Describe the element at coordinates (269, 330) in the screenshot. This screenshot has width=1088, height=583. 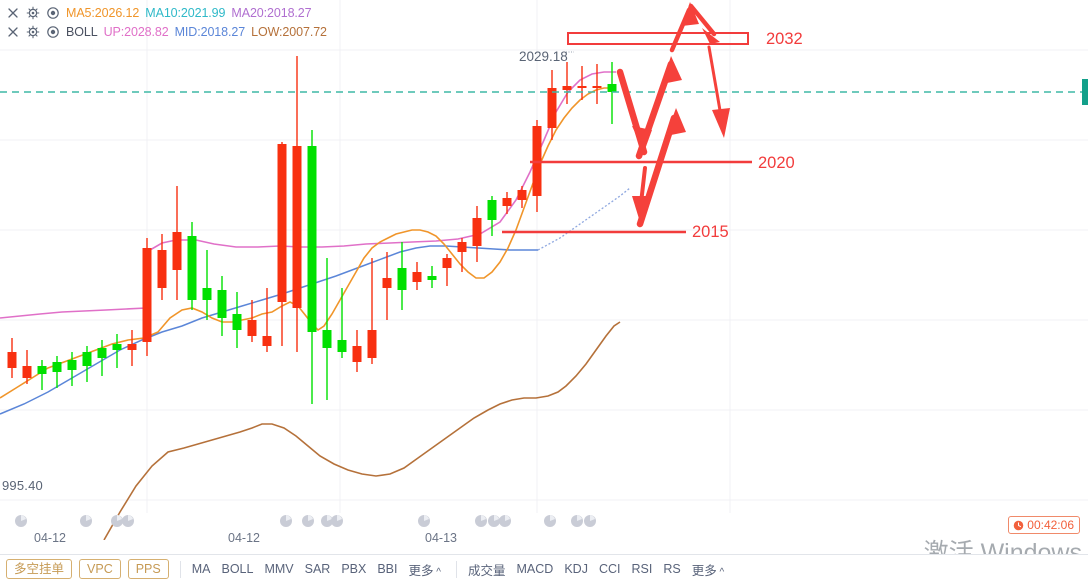
I see `boll-middle-line` at that location.